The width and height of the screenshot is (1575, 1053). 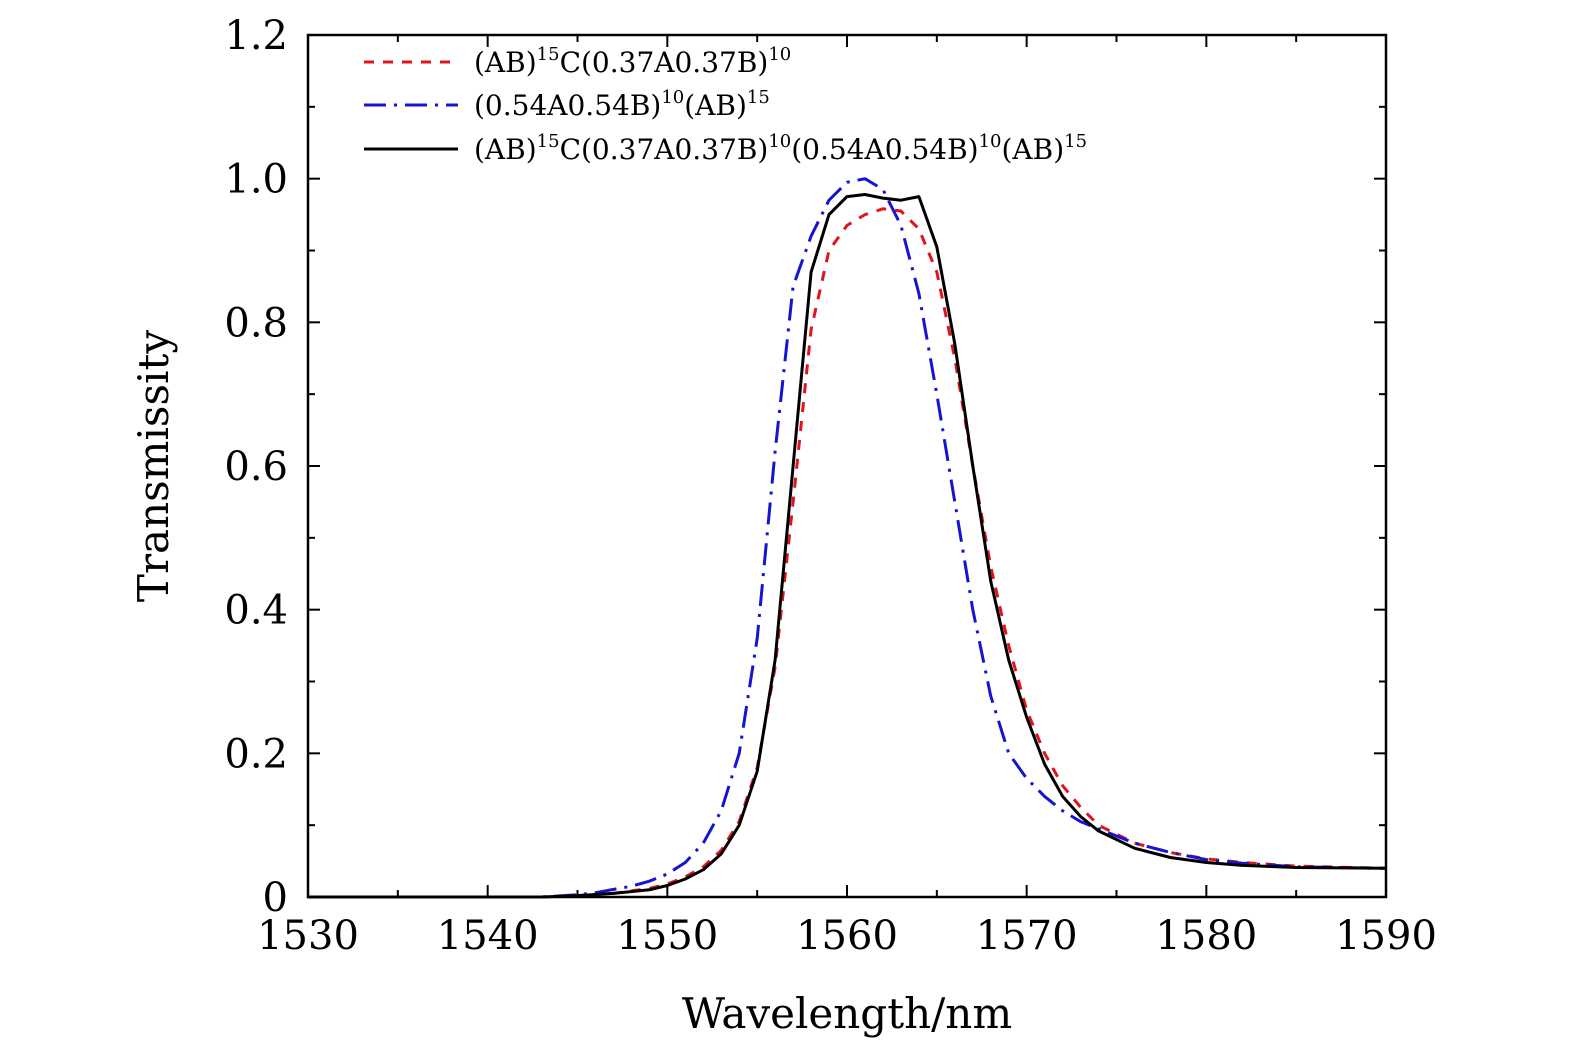 I want to click on x-tick-label: 1590, so click(x=1386, y=936).